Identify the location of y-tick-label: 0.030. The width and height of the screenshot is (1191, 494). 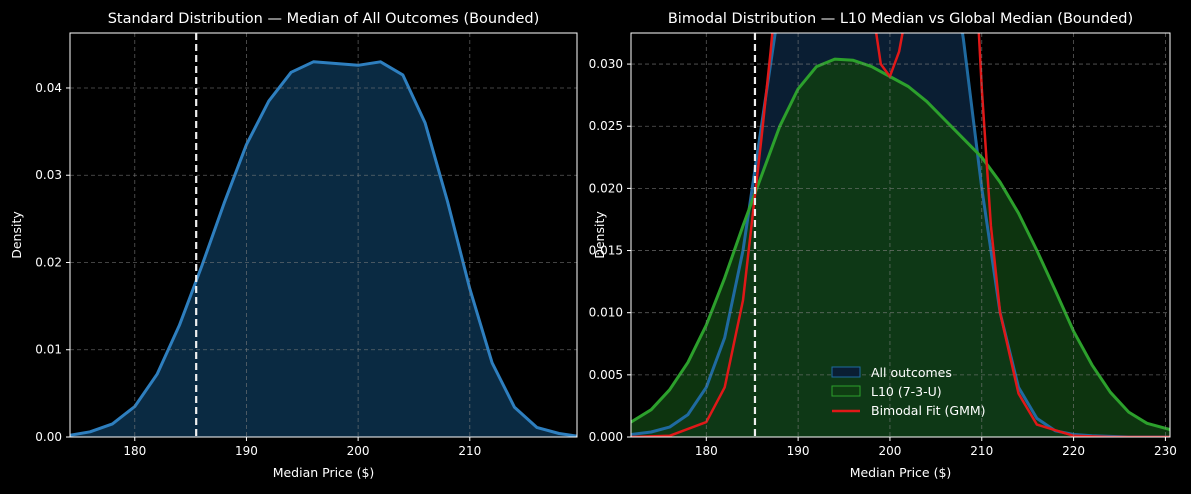
(606, 64).